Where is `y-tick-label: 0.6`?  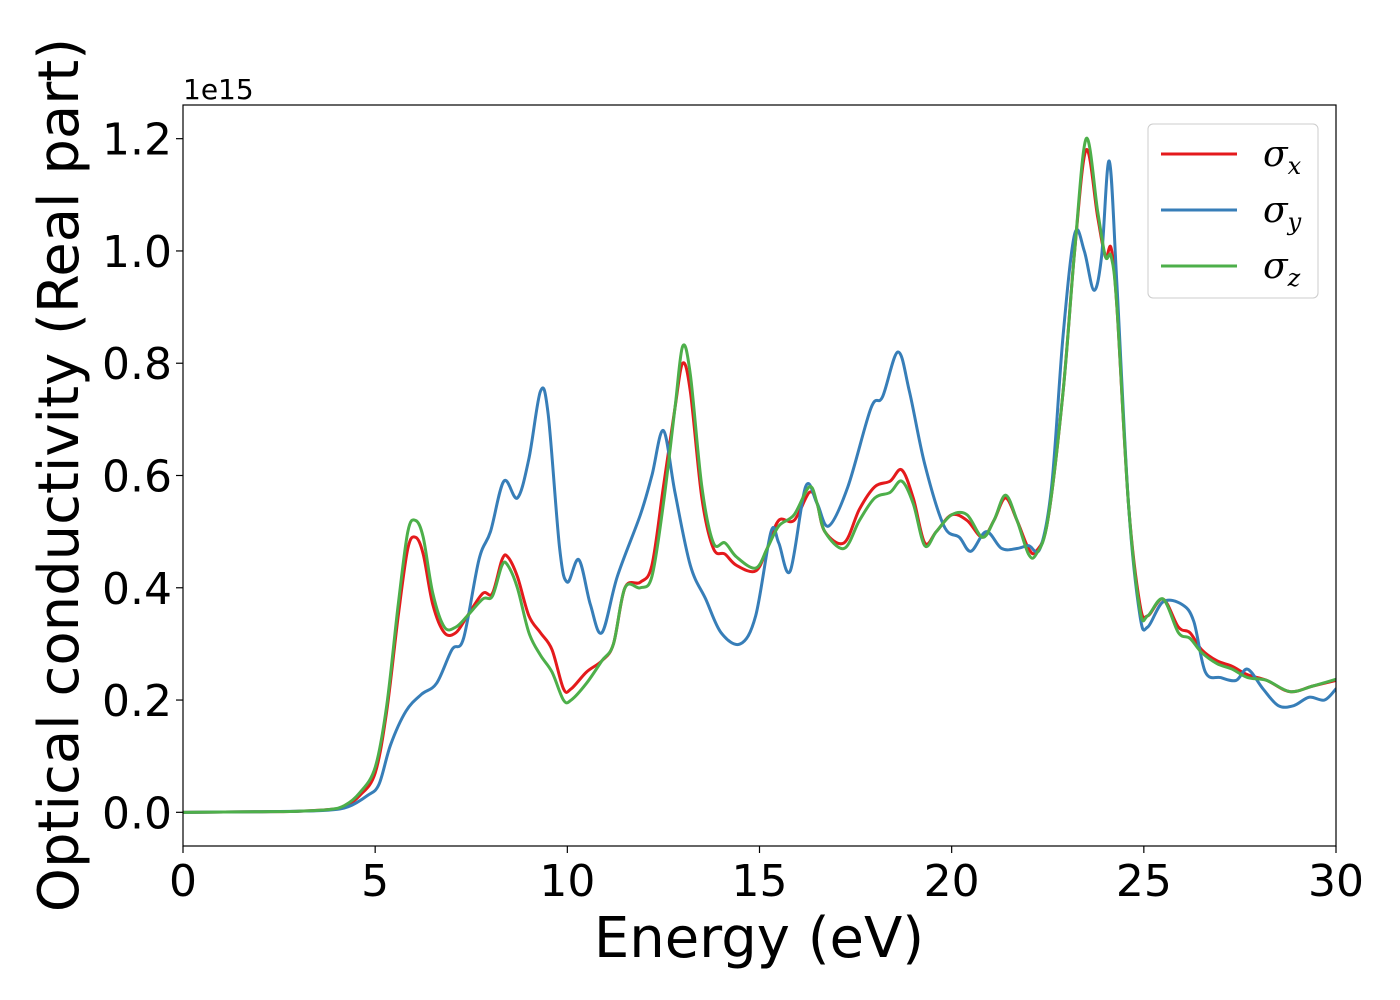
y-tick-label: 0.6 is located at coordinates (137, 477).